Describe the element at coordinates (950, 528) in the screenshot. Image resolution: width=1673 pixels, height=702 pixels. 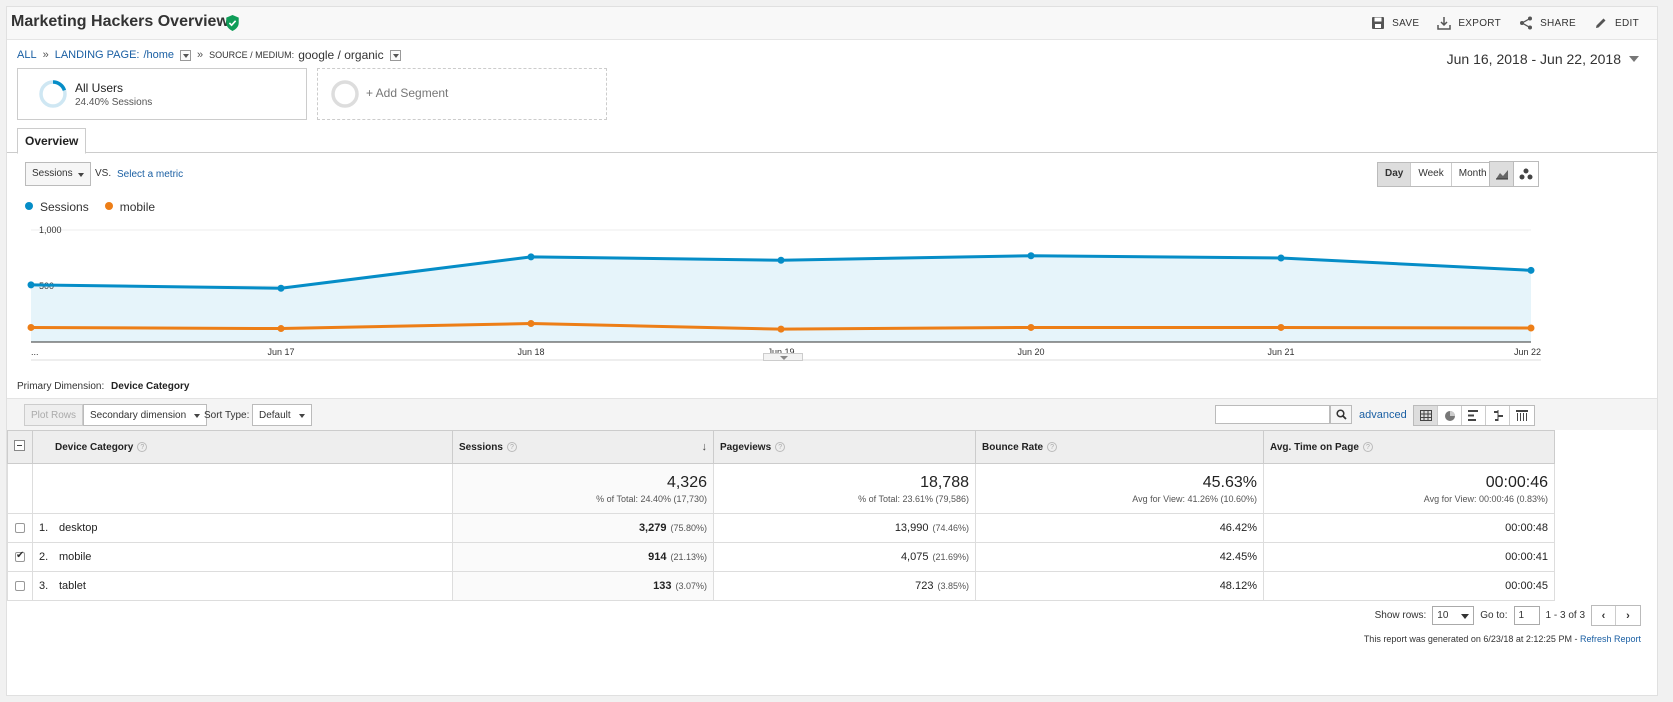
I see `pageviews-pct: (74.46%)` at that location.